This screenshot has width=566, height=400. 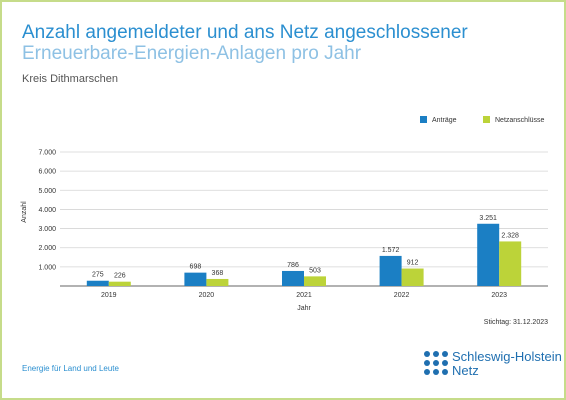 I want to click on x-tick-label: 2019, so click(x=109, y=295).